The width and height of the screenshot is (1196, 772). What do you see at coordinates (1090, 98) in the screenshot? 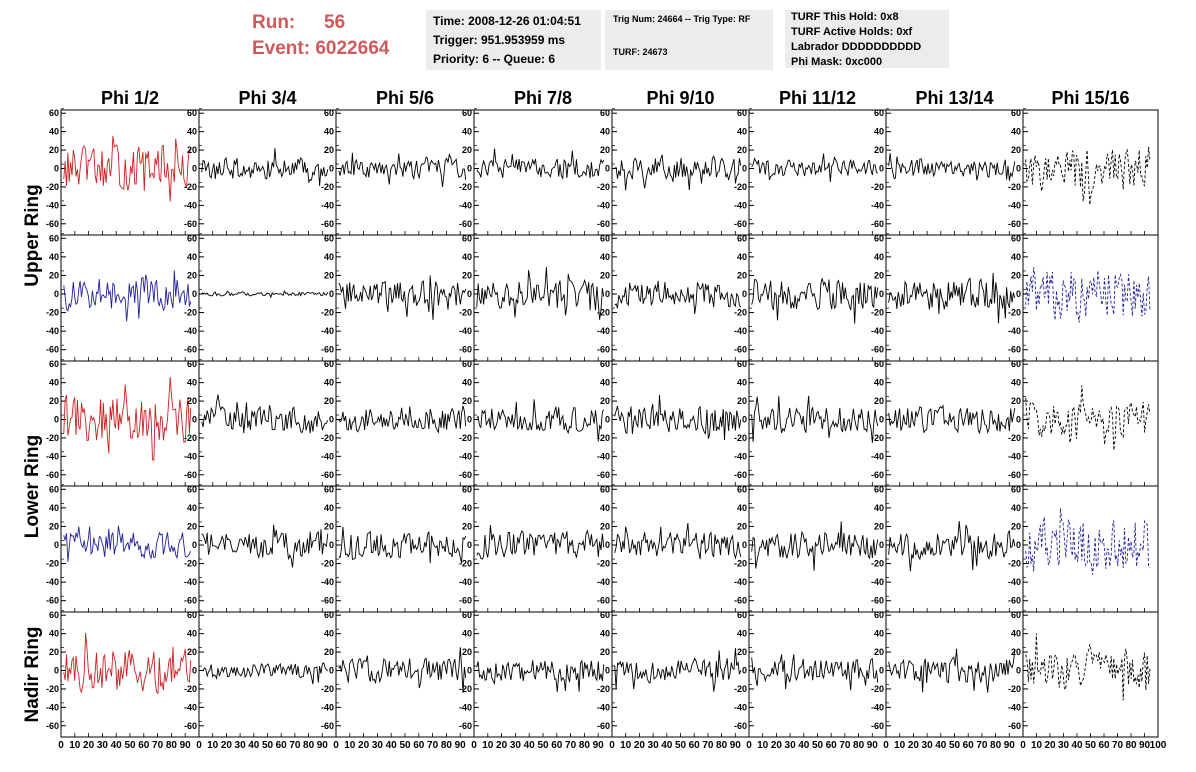
I see `column-title-8: Phi 15/16` at bounding box center [1090, 98].